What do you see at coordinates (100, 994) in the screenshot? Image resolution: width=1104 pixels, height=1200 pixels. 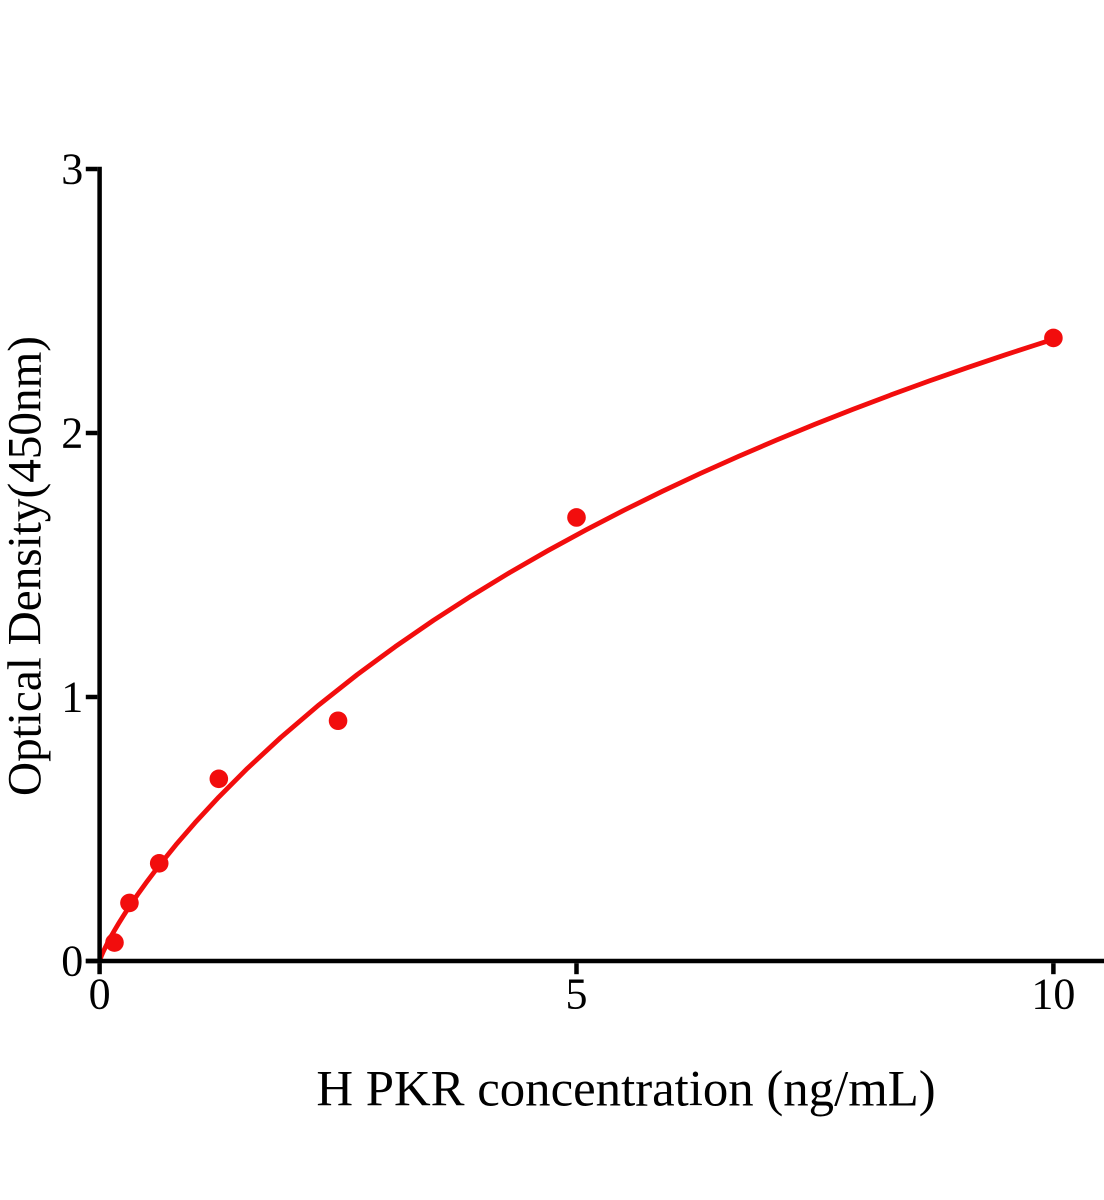 I see `x-tick-label-0: 0` at bounding box center [100, 994].